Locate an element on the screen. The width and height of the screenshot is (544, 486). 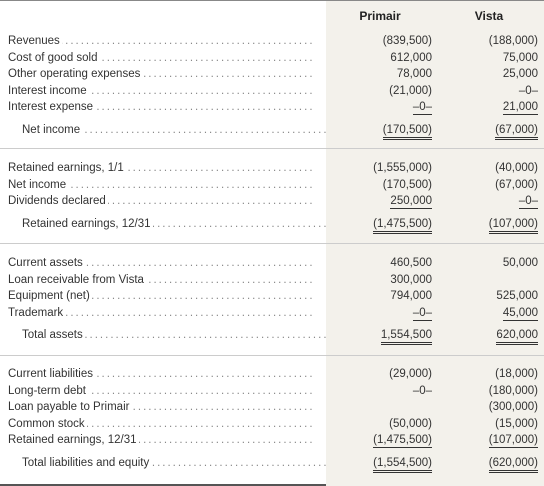
primair-value: (1,555,000) is located at coordinates (402, 168).